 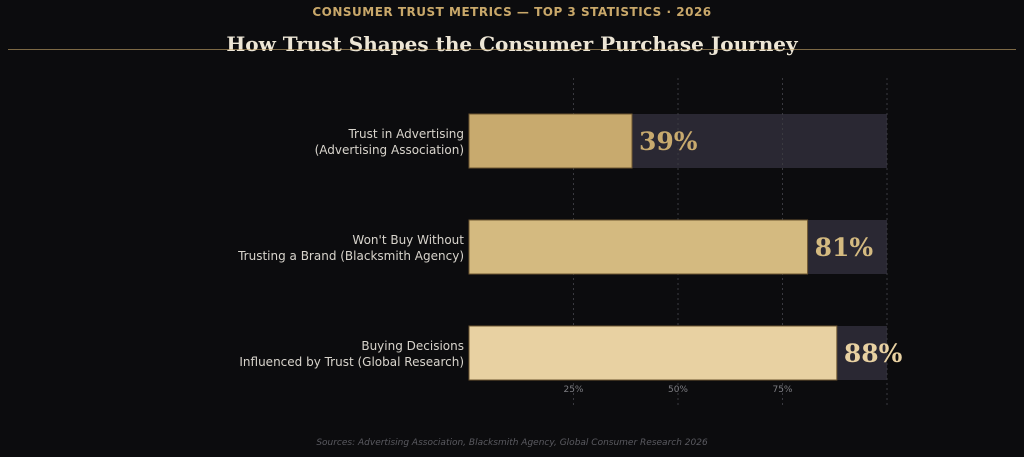 I want to click on category-label-1-line-2: (Advertising Association), so click(x=389, y=150).